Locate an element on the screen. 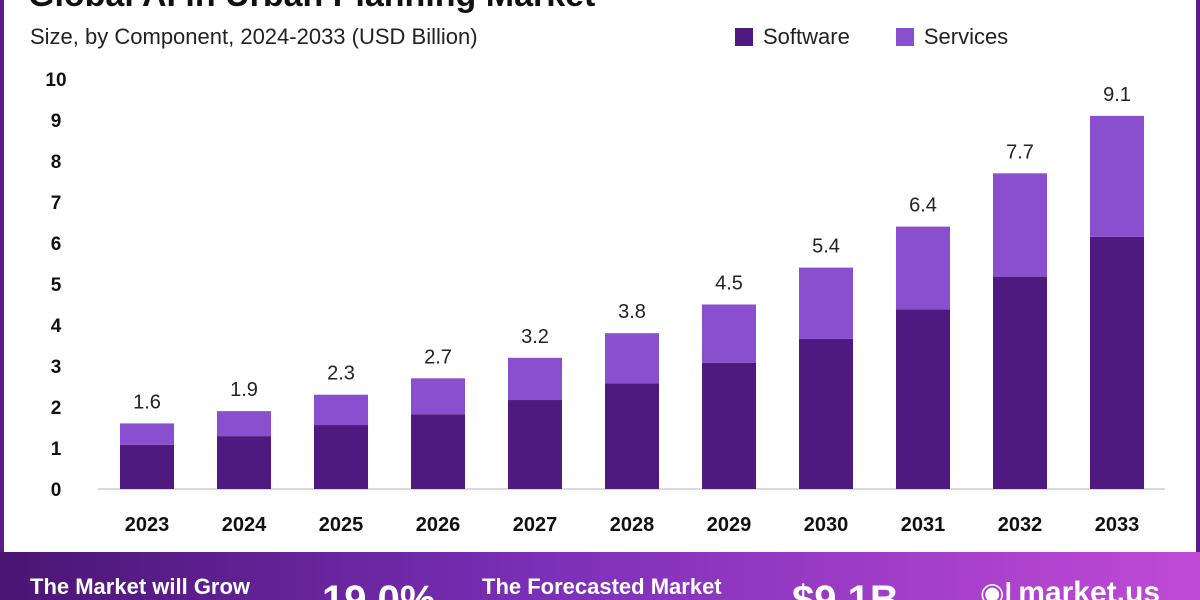 This screenshot has width=1200, height=600. legend-item-services: Services is located at coordinates (952, 37).